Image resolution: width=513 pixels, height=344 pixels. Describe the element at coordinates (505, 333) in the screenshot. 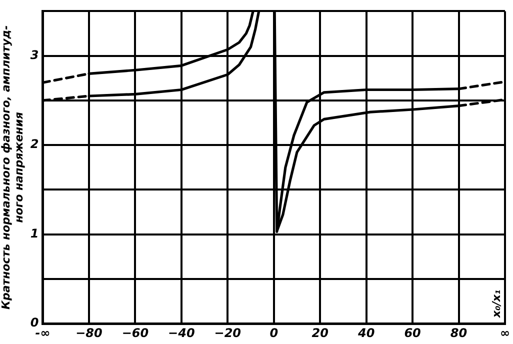

I see `x-tick-label: ∞` at that location.